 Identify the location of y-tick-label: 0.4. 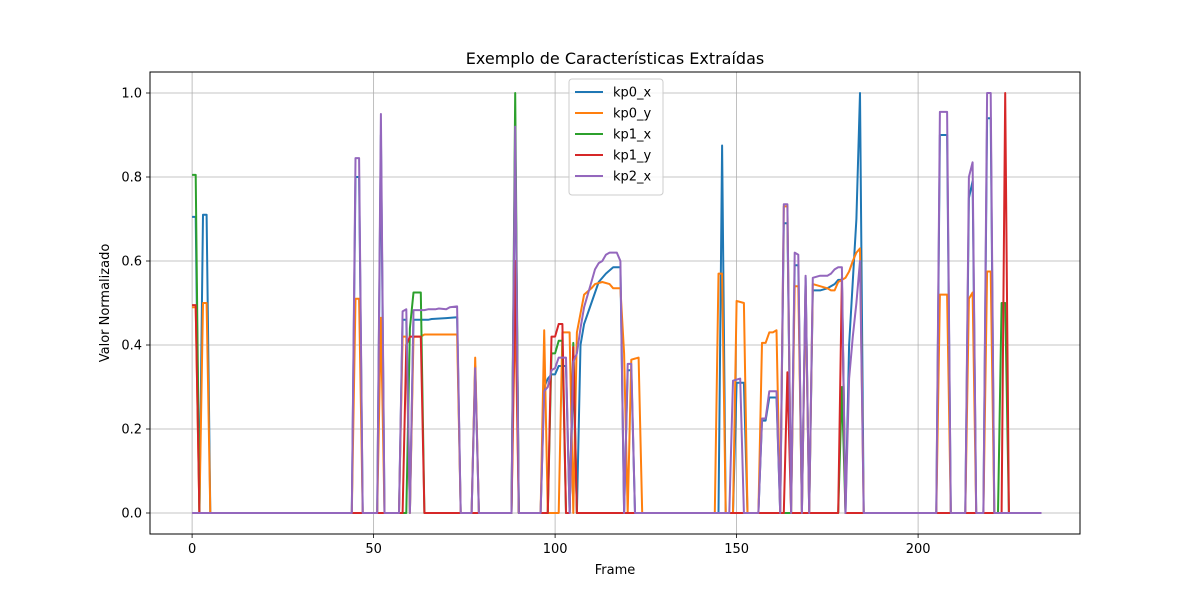
(131, 346).